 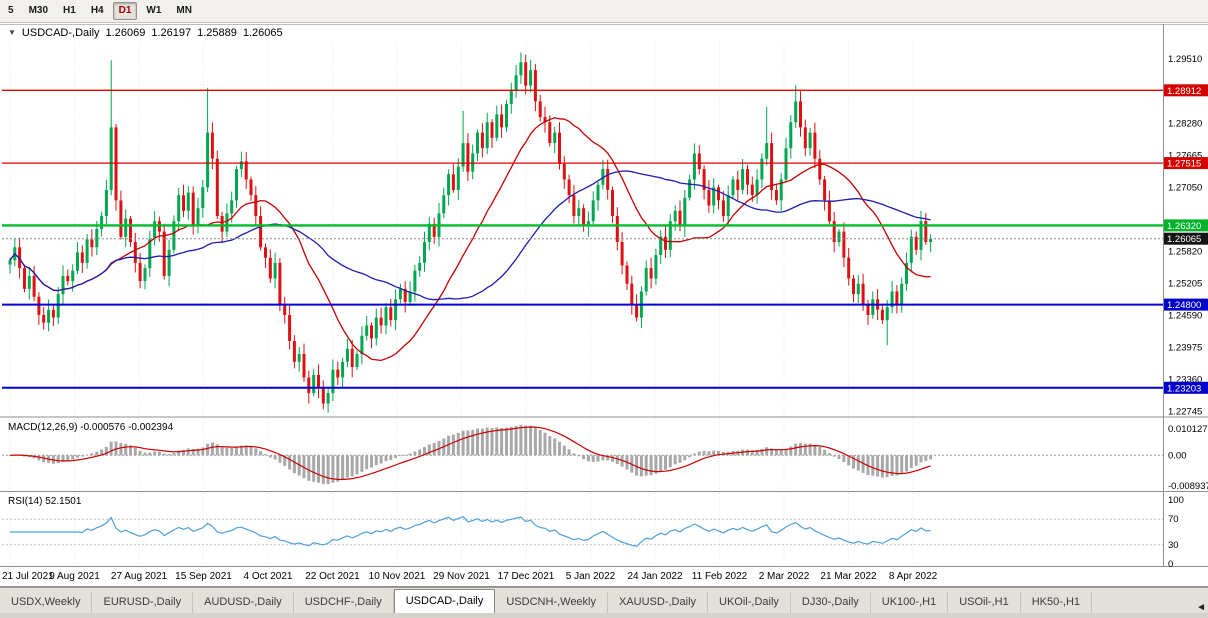 I want to click on macd-axis-zero: 0.00, so click(x=1177, y=455).